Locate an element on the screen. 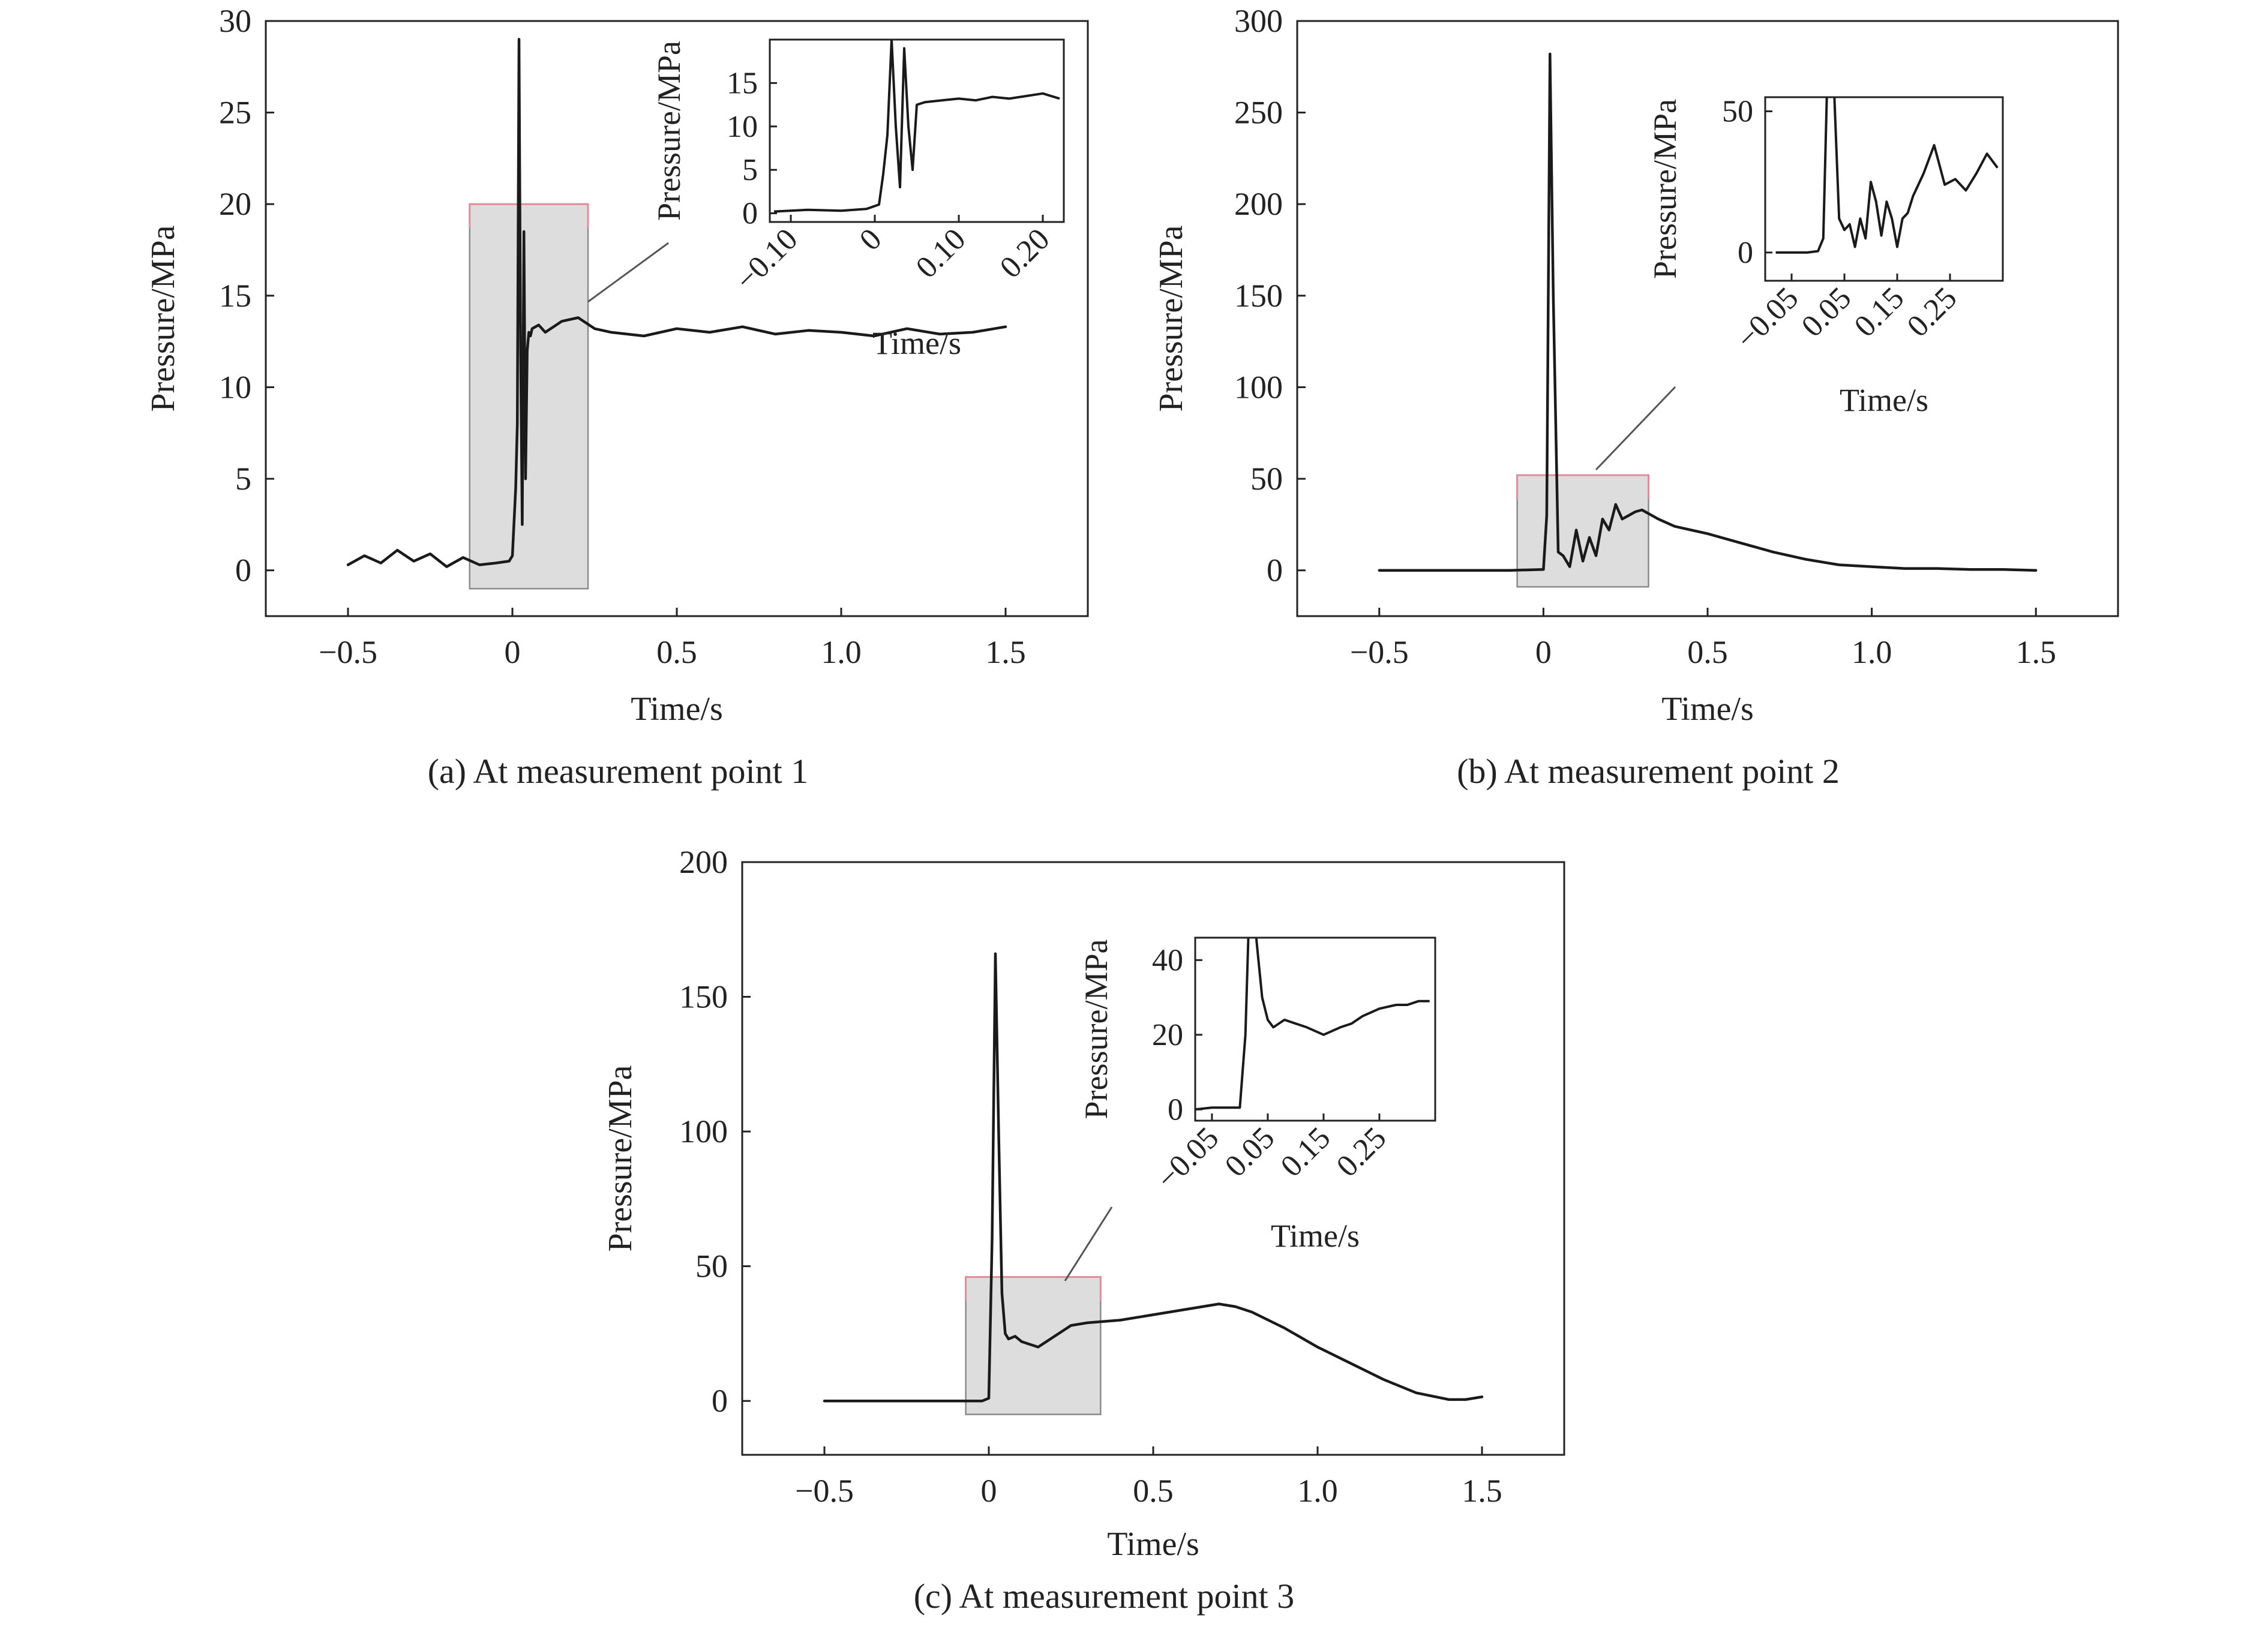 The image size is (2268, 1630). inset-y-tick-label: 10 is located at coordinates (742, 127).